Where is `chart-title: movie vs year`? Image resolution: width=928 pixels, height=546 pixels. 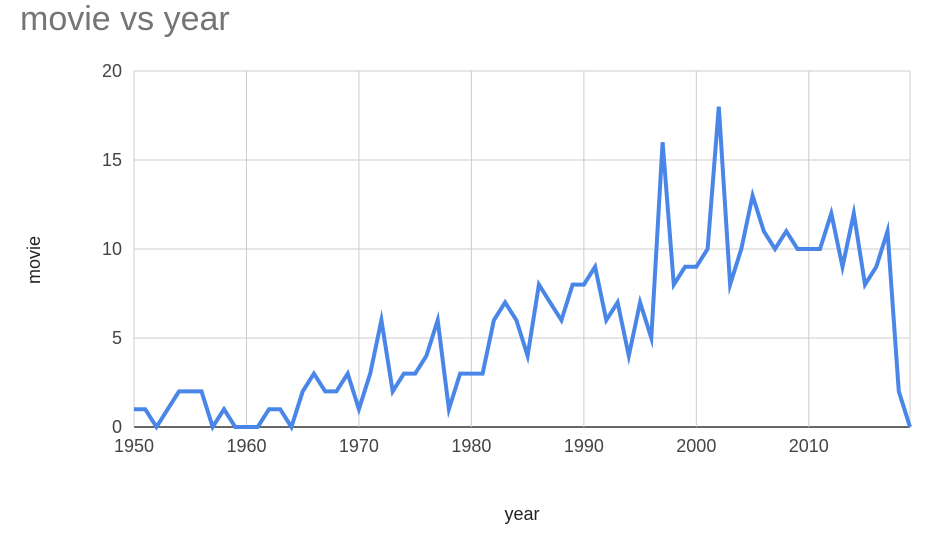 chart-title: movie vs year is located at coordinates (125, 19).